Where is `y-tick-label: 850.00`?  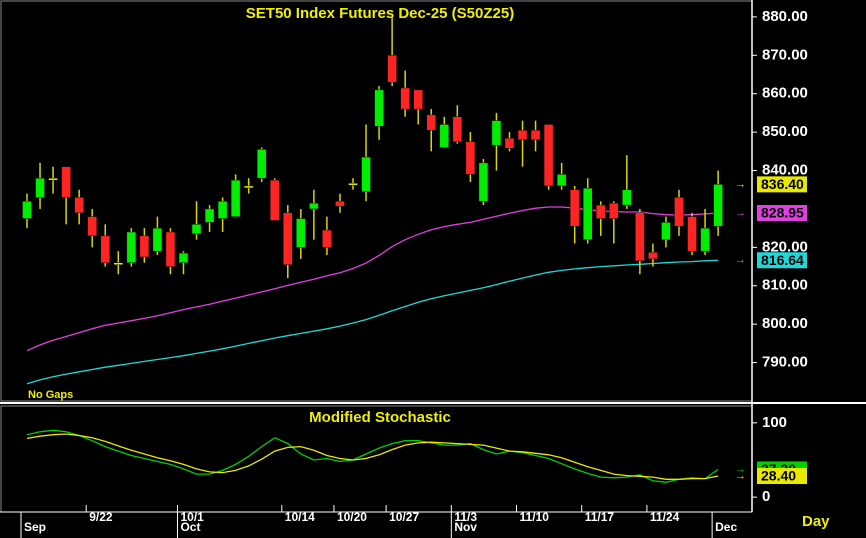 y-tick-label: 850.00 is located at coordinates (785, 131).